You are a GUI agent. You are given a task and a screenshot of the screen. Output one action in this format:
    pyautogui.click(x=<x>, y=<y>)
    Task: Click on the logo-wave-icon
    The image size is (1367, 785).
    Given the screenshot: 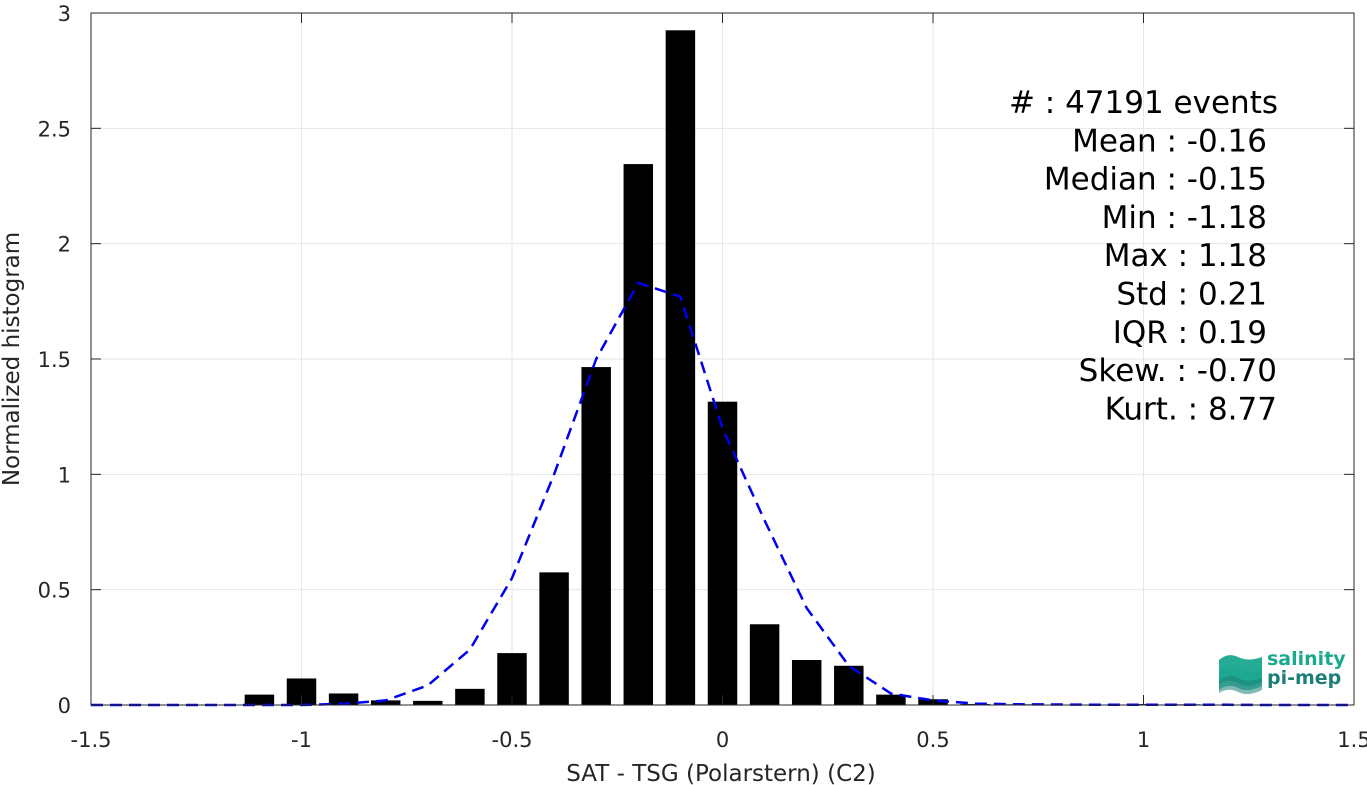 What is the action you would take?
    pyautogui.click(x=1240, y=675)
    